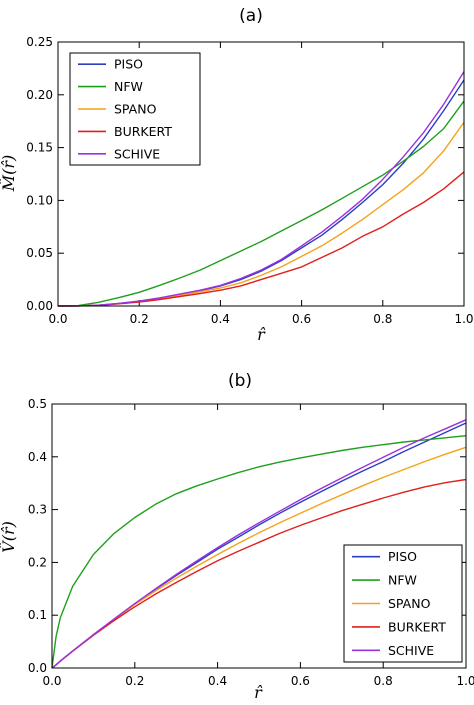 Image resolution: width=474 pixels, height=705 pixels. What do you see at coordinates (402, 580) in the screenshot?
I see `panel-b-legend-label-nfw: NFW` at bounding box center [402, 580].